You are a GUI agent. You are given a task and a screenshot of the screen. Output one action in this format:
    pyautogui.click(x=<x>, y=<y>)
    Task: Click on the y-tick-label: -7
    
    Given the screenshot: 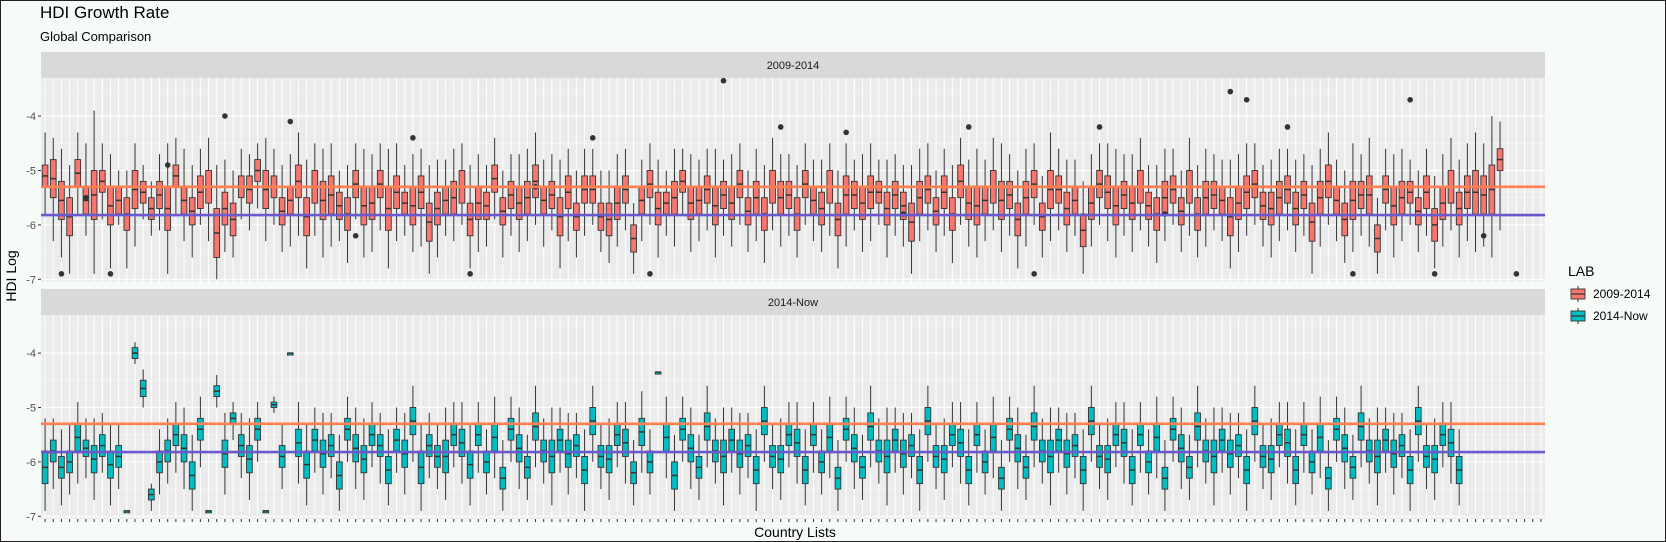 What is the action you would take?
    pyautogui.click(x=31, y=517)
    